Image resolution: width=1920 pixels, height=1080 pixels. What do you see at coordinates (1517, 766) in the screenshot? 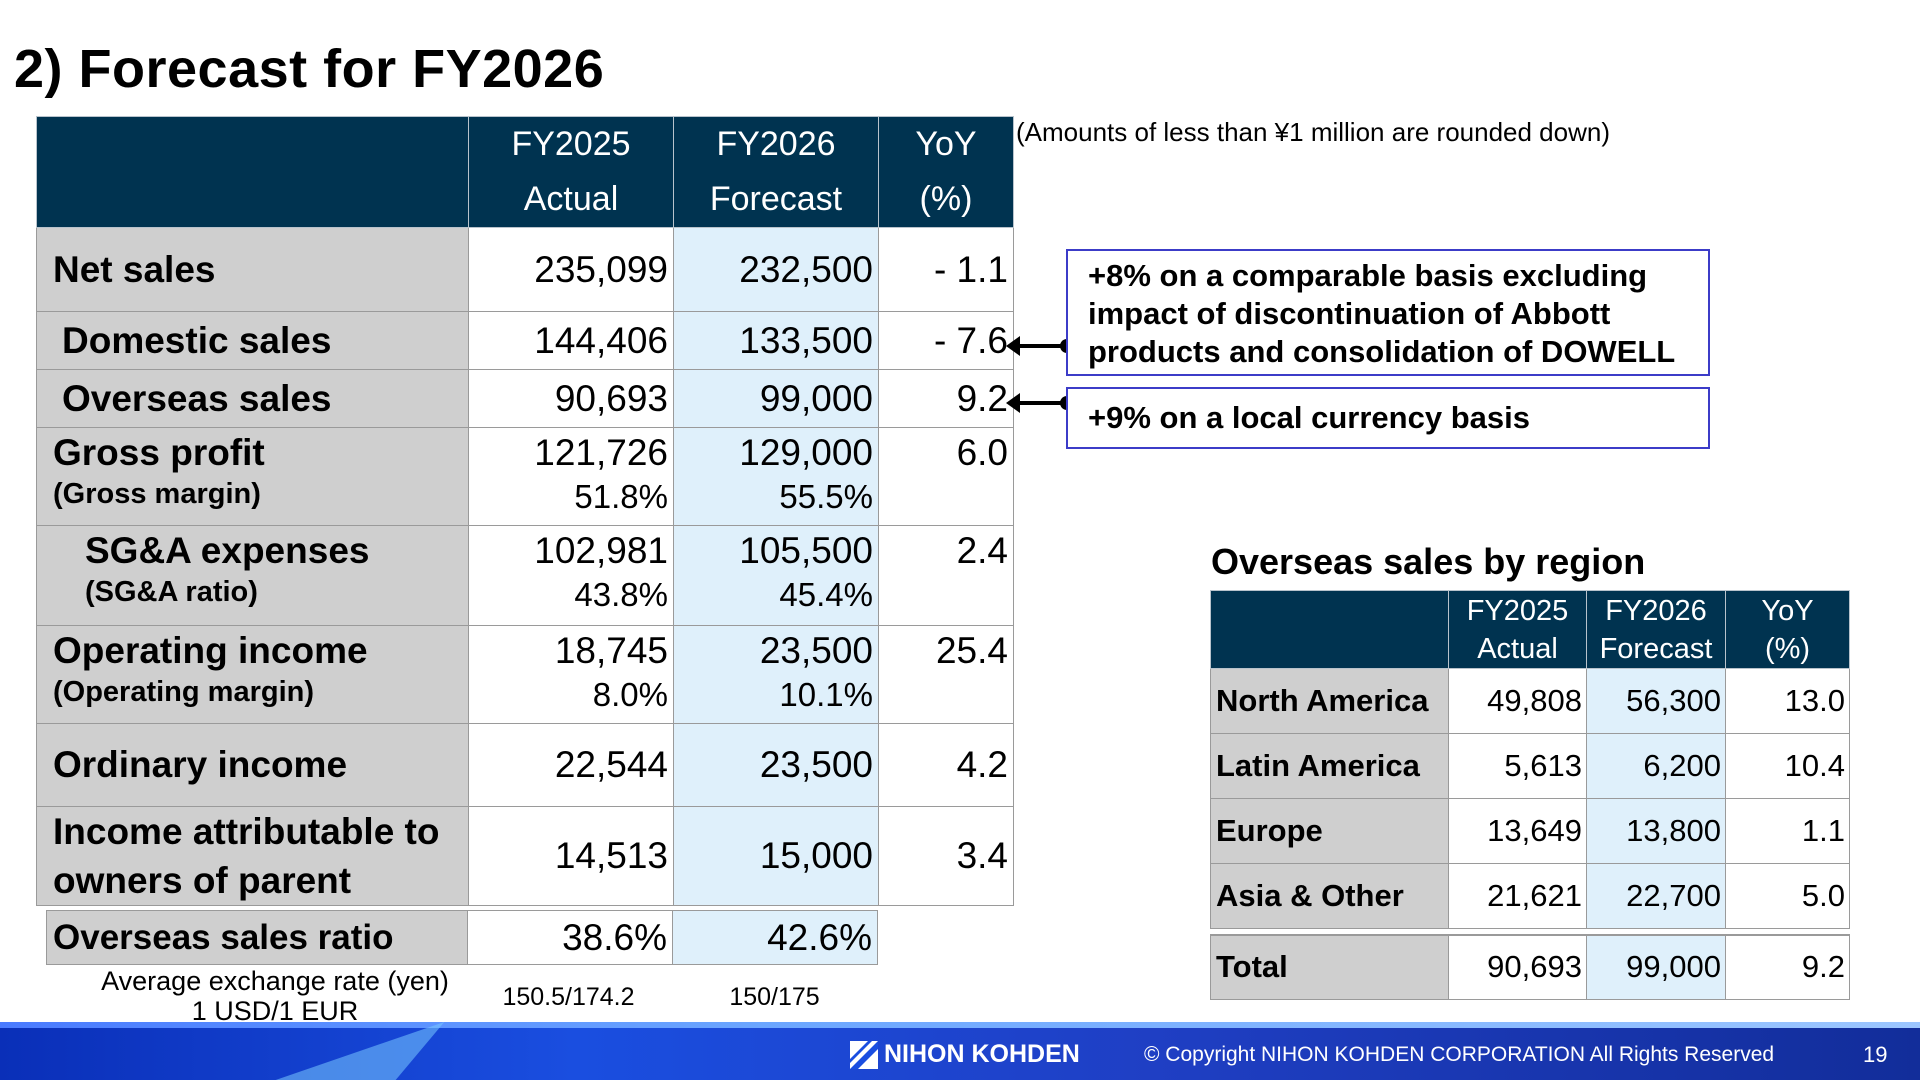
I see `region-fy2025: 5,613` at bounding box center [1517, 766].